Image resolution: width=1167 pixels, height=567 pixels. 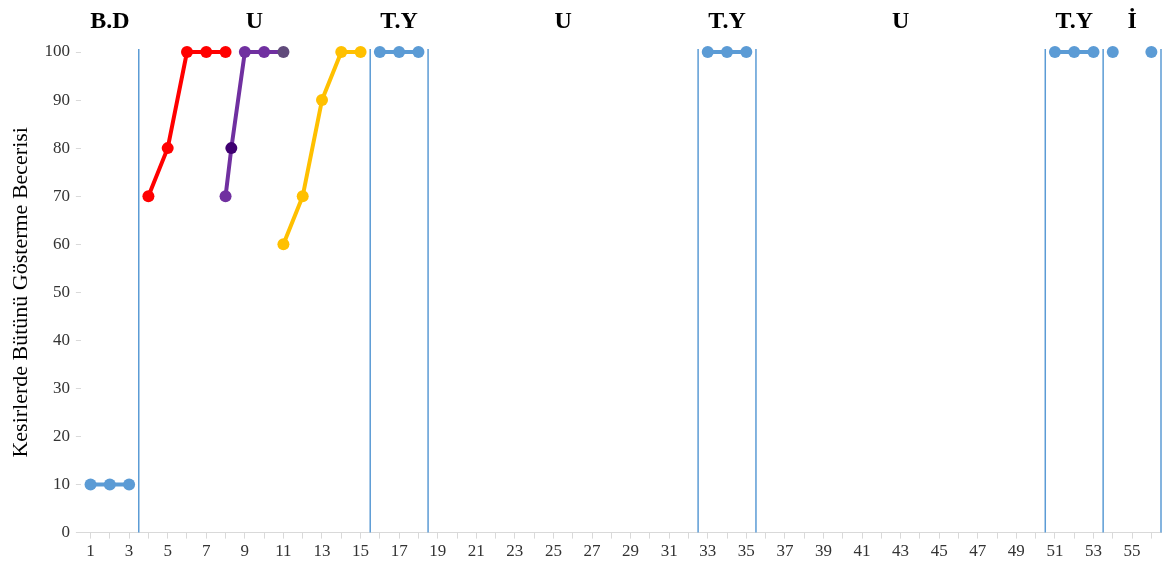 I want to click on text: İ, so click(x=1132, y=20).